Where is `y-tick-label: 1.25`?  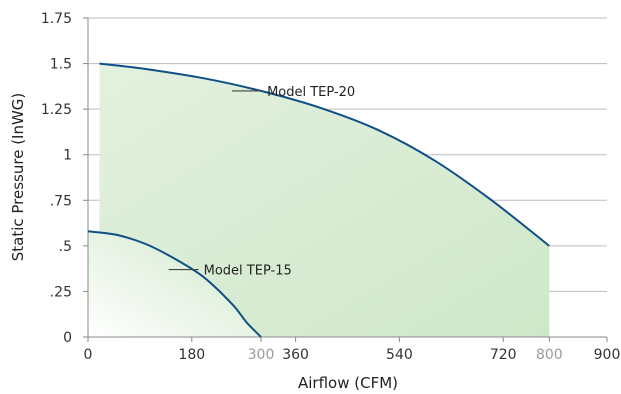
y-tick-label: 1.25 is located at coordinates (56, 110).